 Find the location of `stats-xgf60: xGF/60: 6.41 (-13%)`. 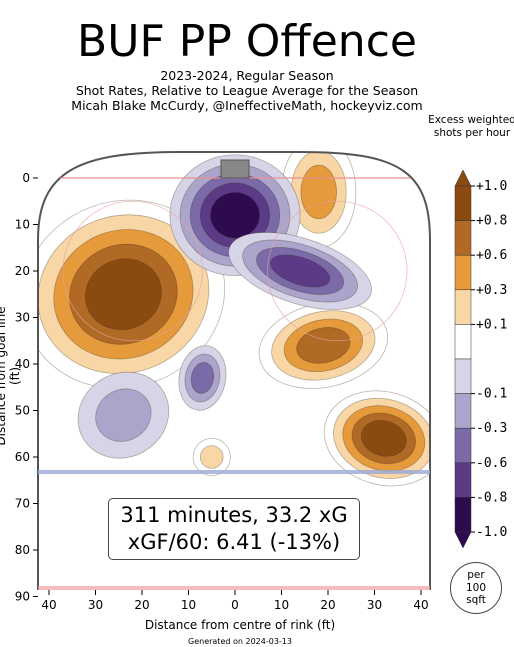

stats-xgf60: xGF/60: 6.41 (-13%) is located at coordinates (234, 542).